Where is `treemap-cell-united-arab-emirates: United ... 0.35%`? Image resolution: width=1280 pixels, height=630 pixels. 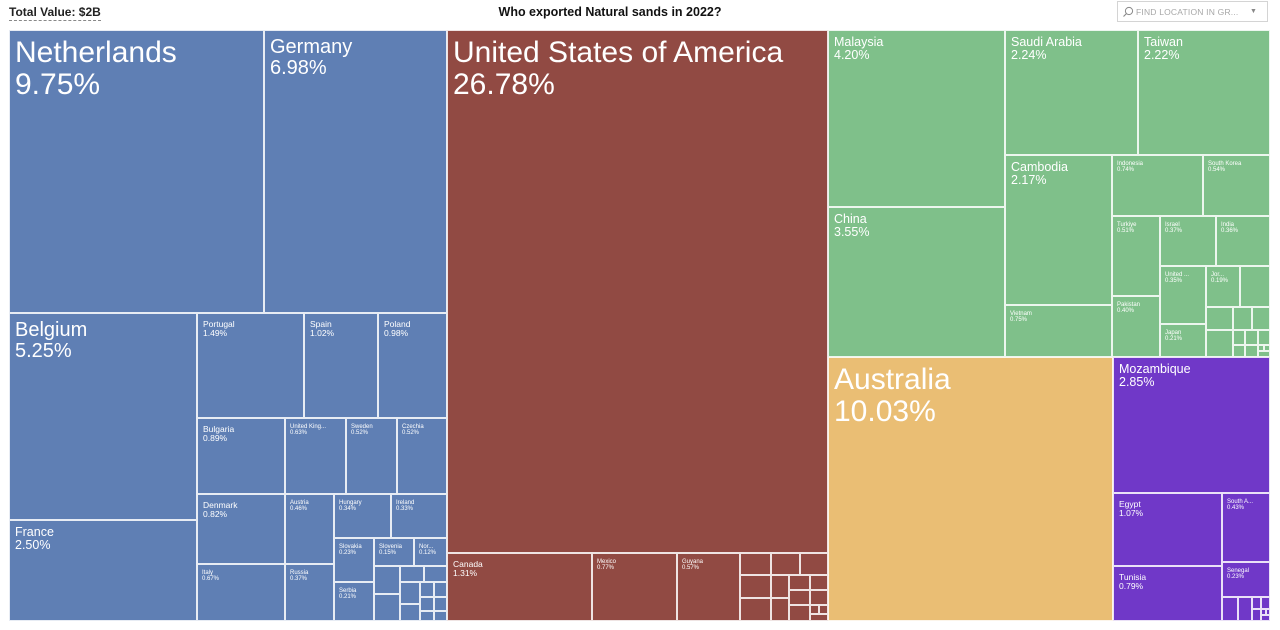
treemap-cell-united-arab-emirates: United ... 0.35% is located at coordinates (1183, 295).